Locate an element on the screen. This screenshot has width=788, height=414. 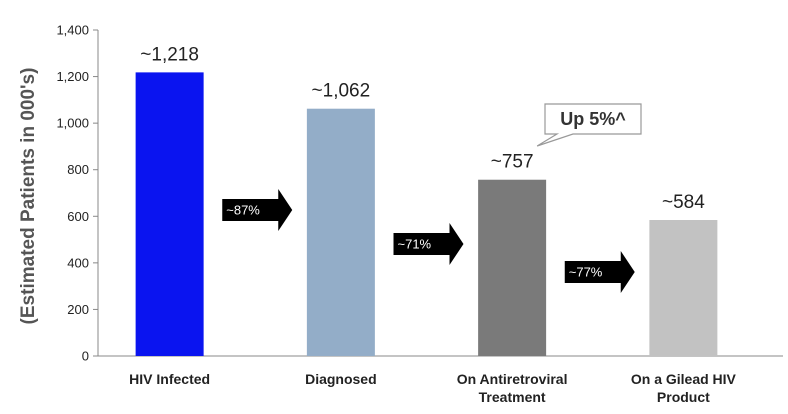
data-label: ~584 is located at coordinates (683, 202).